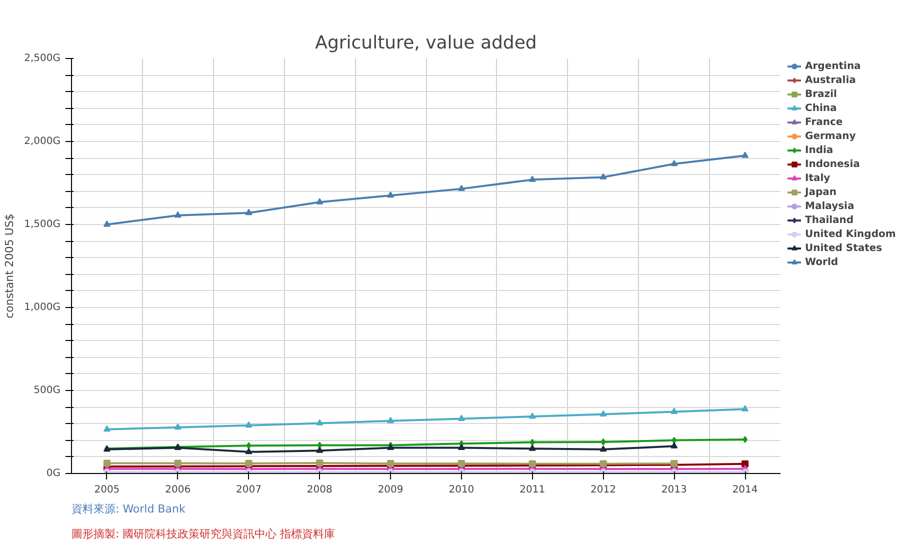 Image resolution: width=913 pixels, height=560 pixels. Describe the element at coordinates (817, 178) in the screenshot. I see `legend-label: Italy` at that location.